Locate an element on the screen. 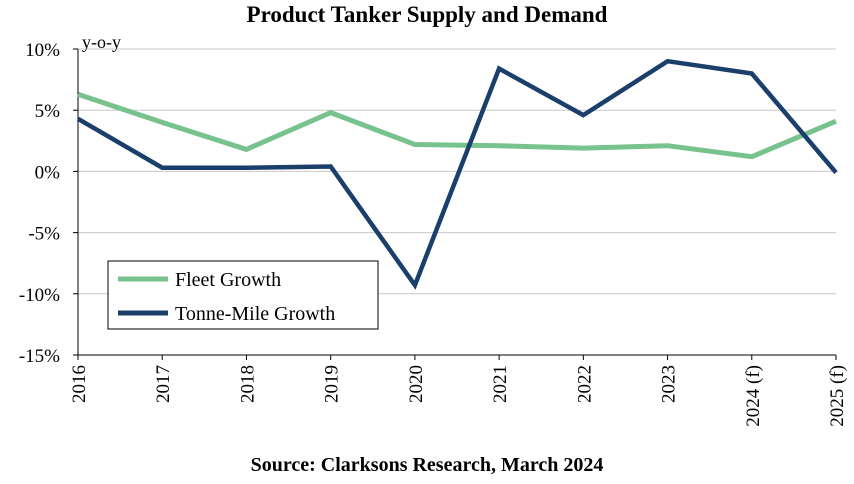 The height and width of the screenshot is (484, 854). y-tick-label: -10% is located at coordinates (39, 295).